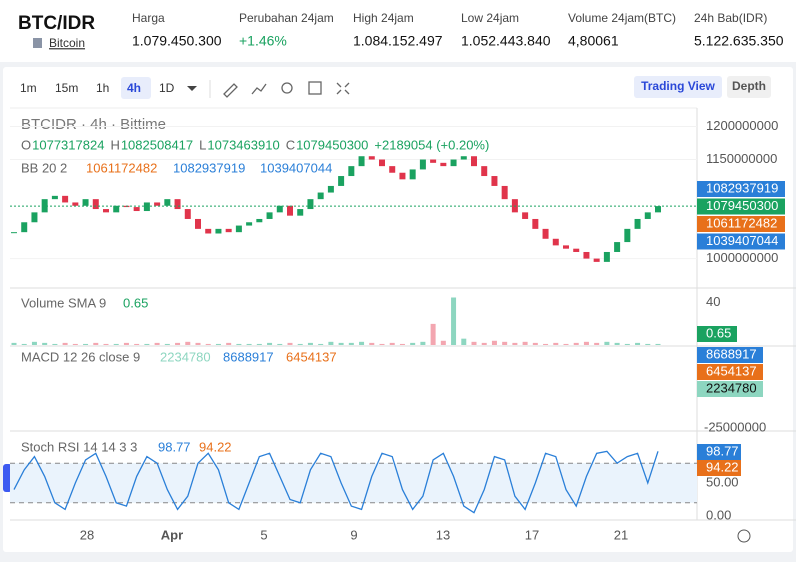  Describe the element at coordinates (102, 88) in the screenshot. I see `interval: 1h` at that location.